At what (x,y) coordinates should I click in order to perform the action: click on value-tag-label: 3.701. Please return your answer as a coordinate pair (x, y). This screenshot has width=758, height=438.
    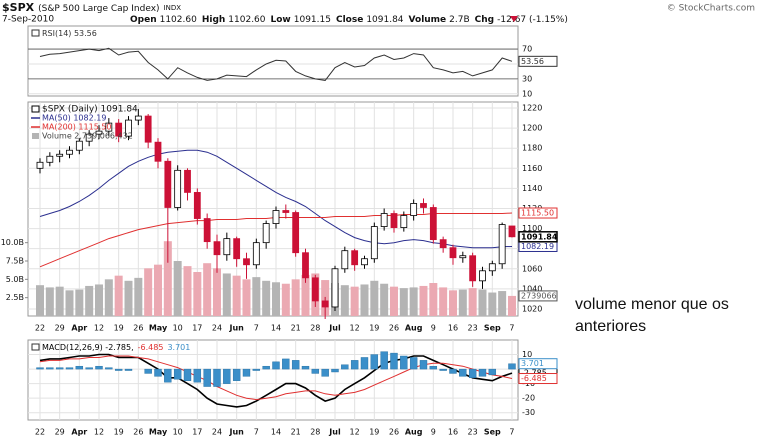
    Looking at the image, I should click on (532, 363).